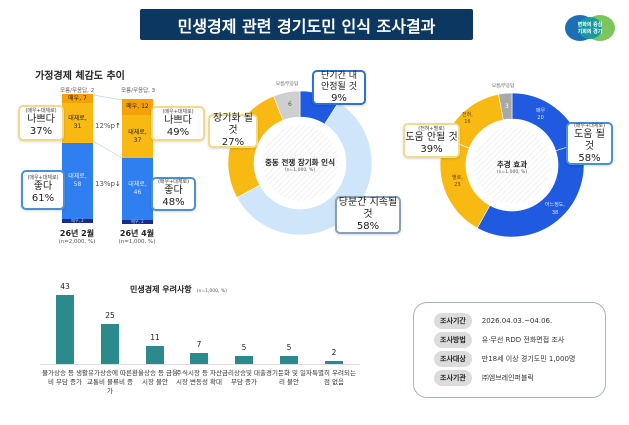 This screenshot has height=425, width=629. What do you see at coordinates (244, 377) in the screenshot?
I see `concern-category-label: 금리상승및 대출부담 증가` at bounding box center [244, 377].